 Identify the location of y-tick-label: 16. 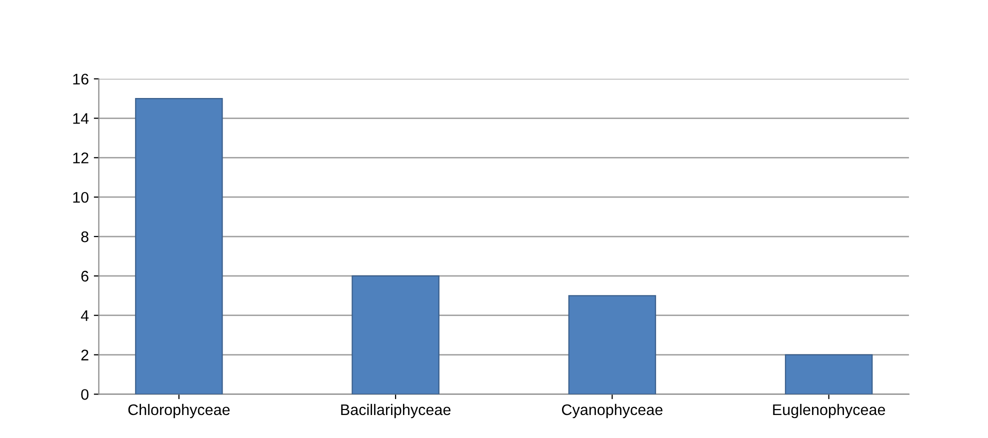
(80, 79).